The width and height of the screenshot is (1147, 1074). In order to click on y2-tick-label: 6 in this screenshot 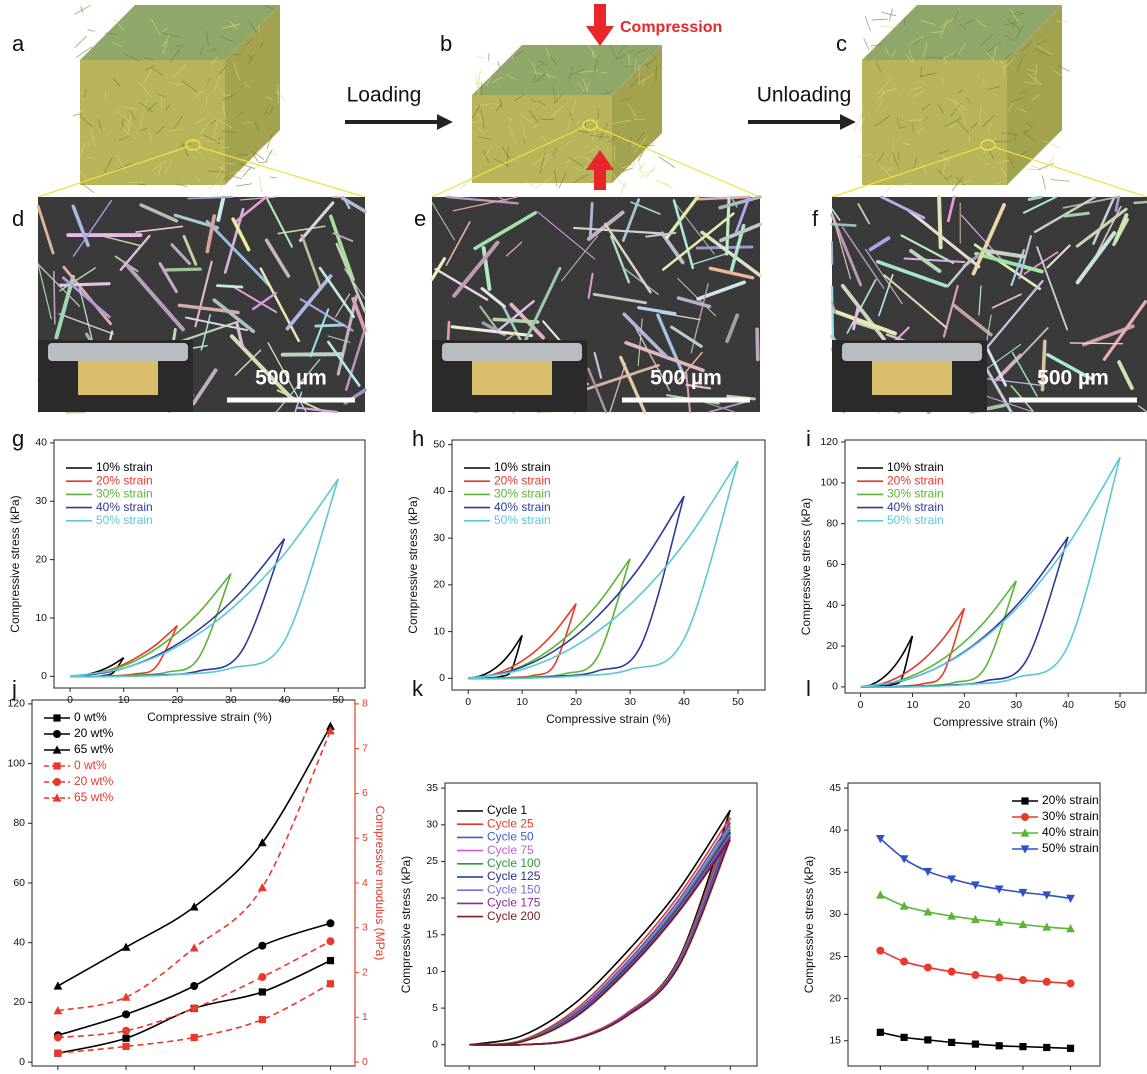, I will do `click(365, 793)`.